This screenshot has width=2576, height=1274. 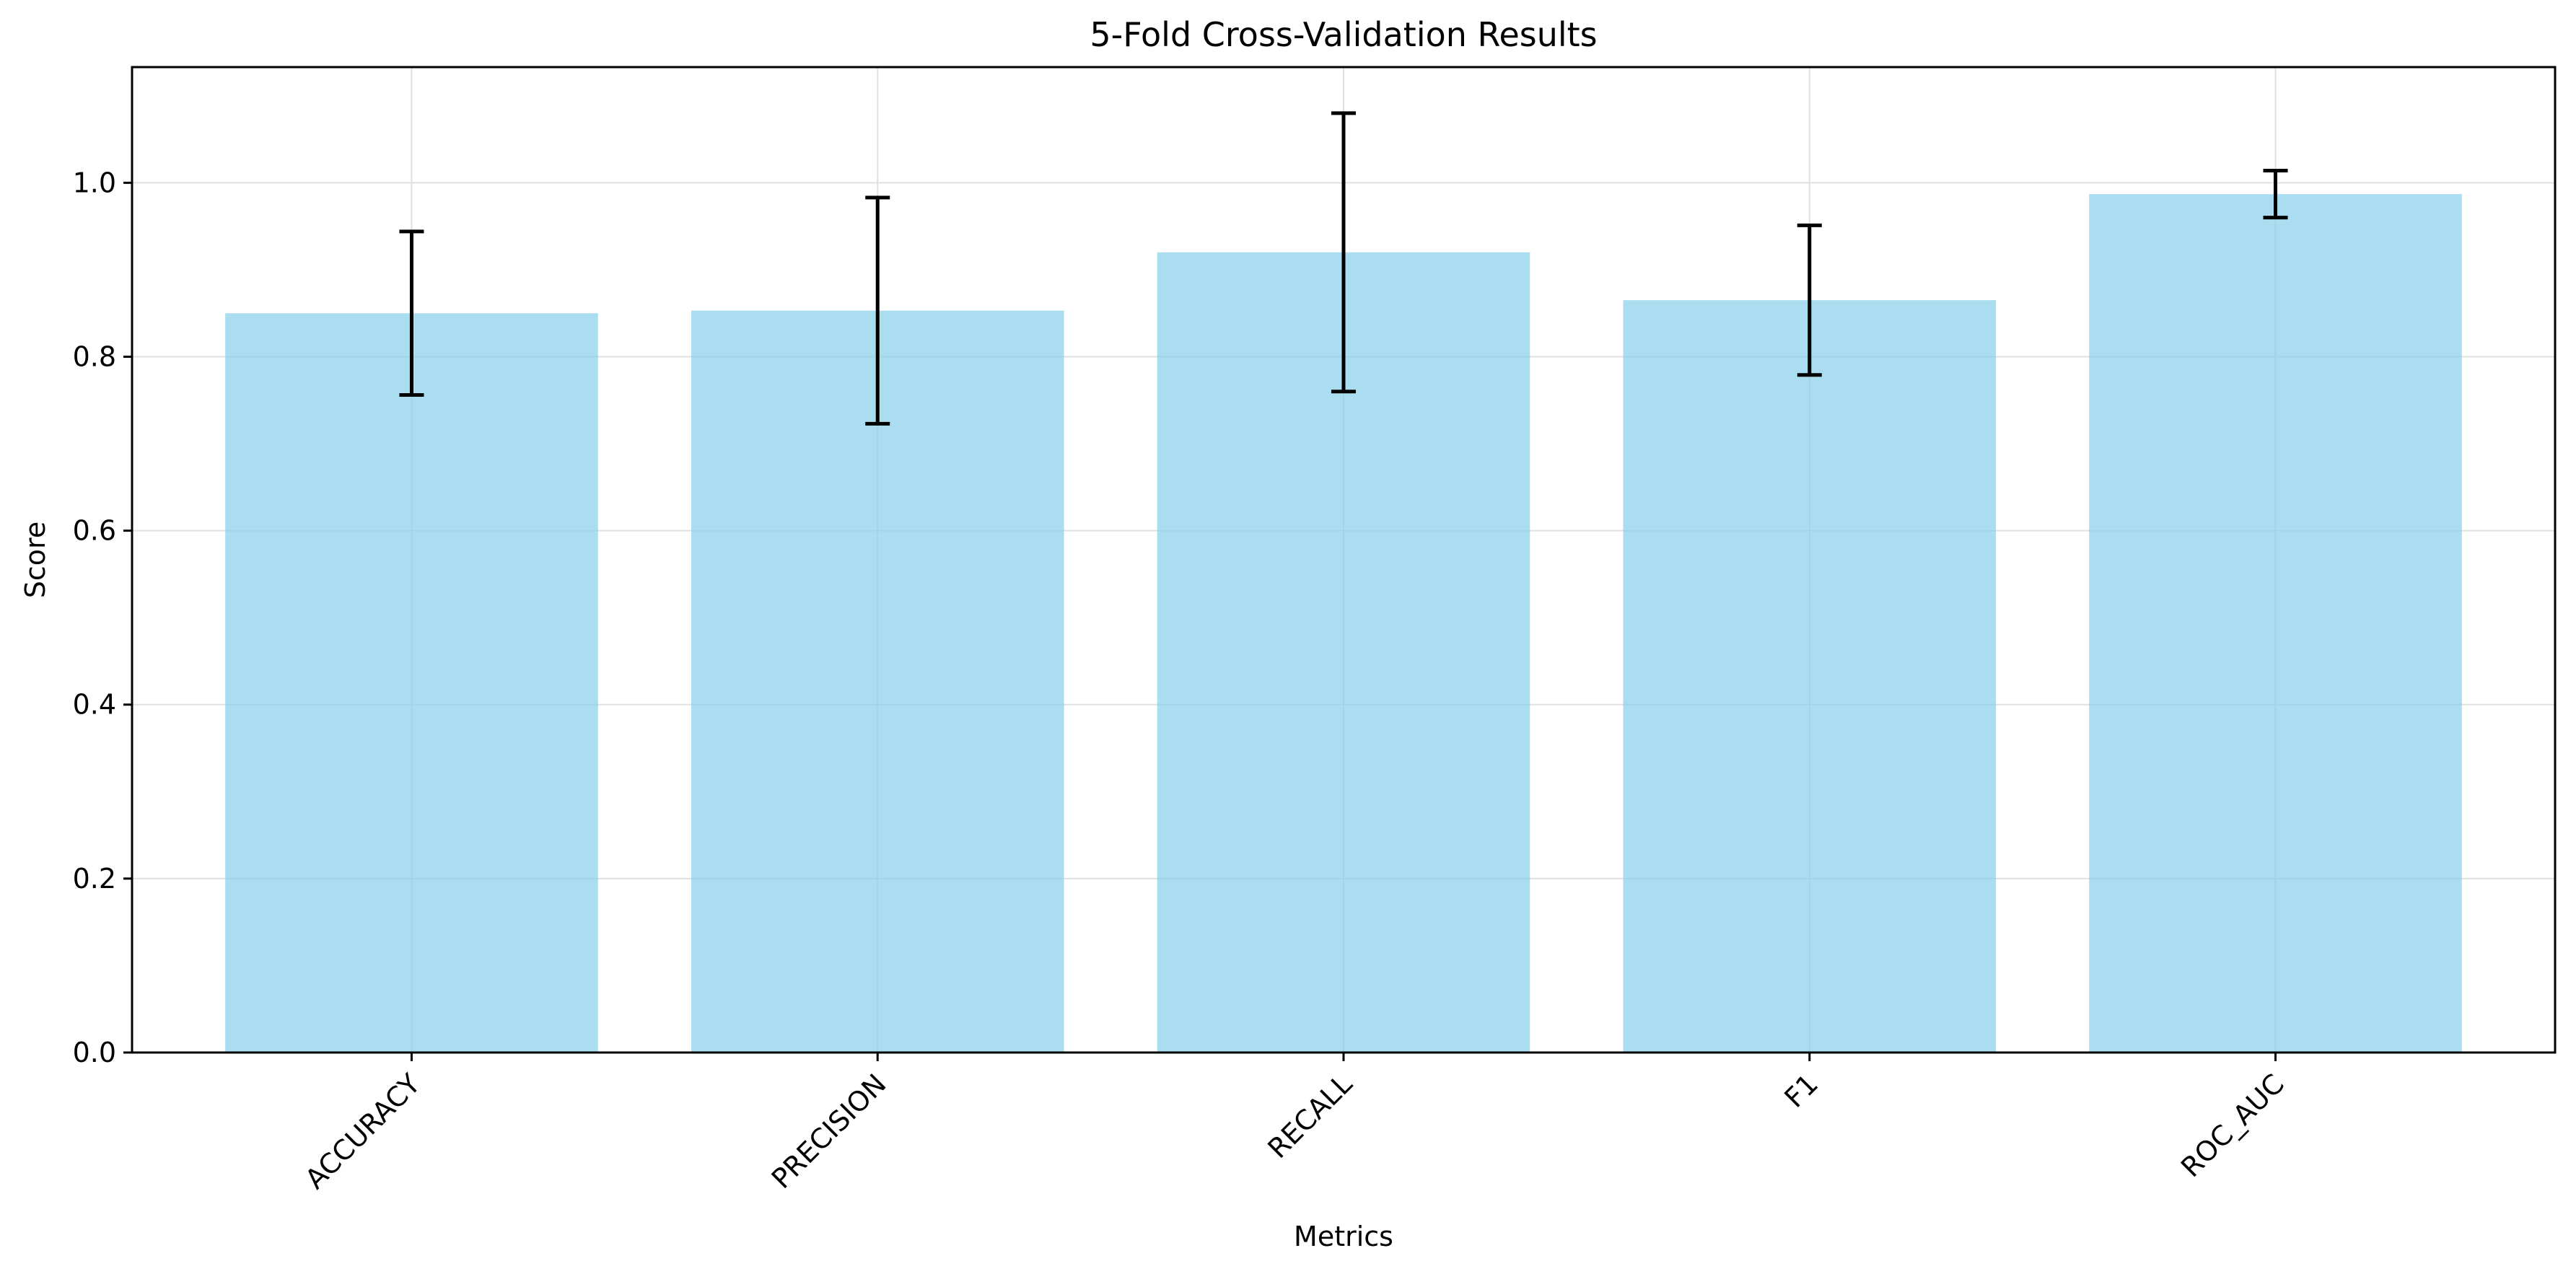 I want to click on x-tick-label: PRECISION, so click(x=830, y=1132).